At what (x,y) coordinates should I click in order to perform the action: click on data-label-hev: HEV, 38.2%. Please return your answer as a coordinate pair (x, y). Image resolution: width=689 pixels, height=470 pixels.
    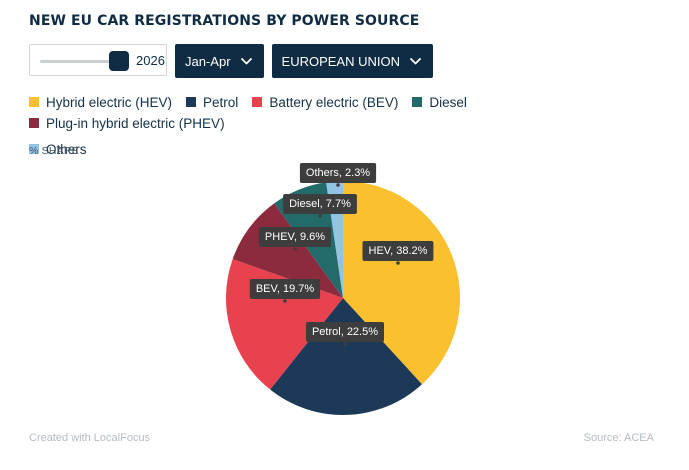
    Looking at the image, I should click on (398, 253).